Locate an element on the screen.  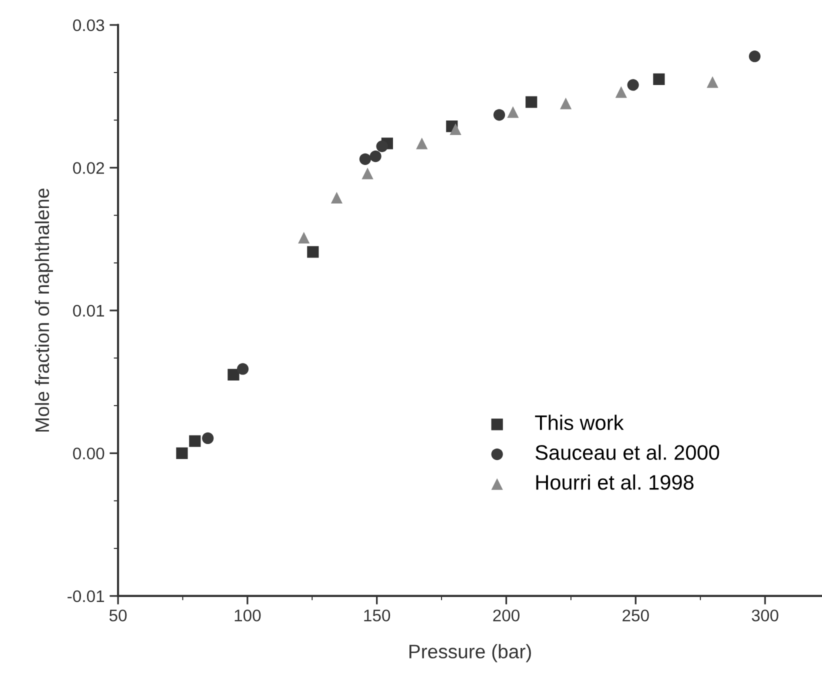
y-axis-title: Mole fraction of naphthalene is located at coordinates (43, 310).